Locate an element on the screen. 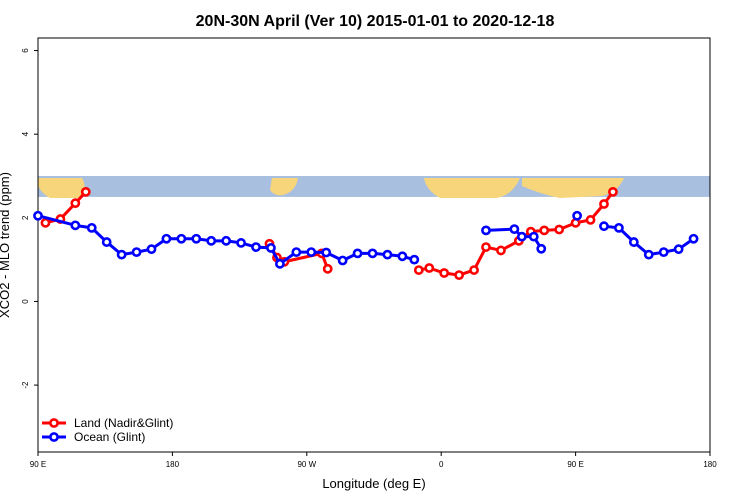 This screenshot has height=500, width=750. x-axis-label: Longitude (deg E) is located at coordinates (373, 483).